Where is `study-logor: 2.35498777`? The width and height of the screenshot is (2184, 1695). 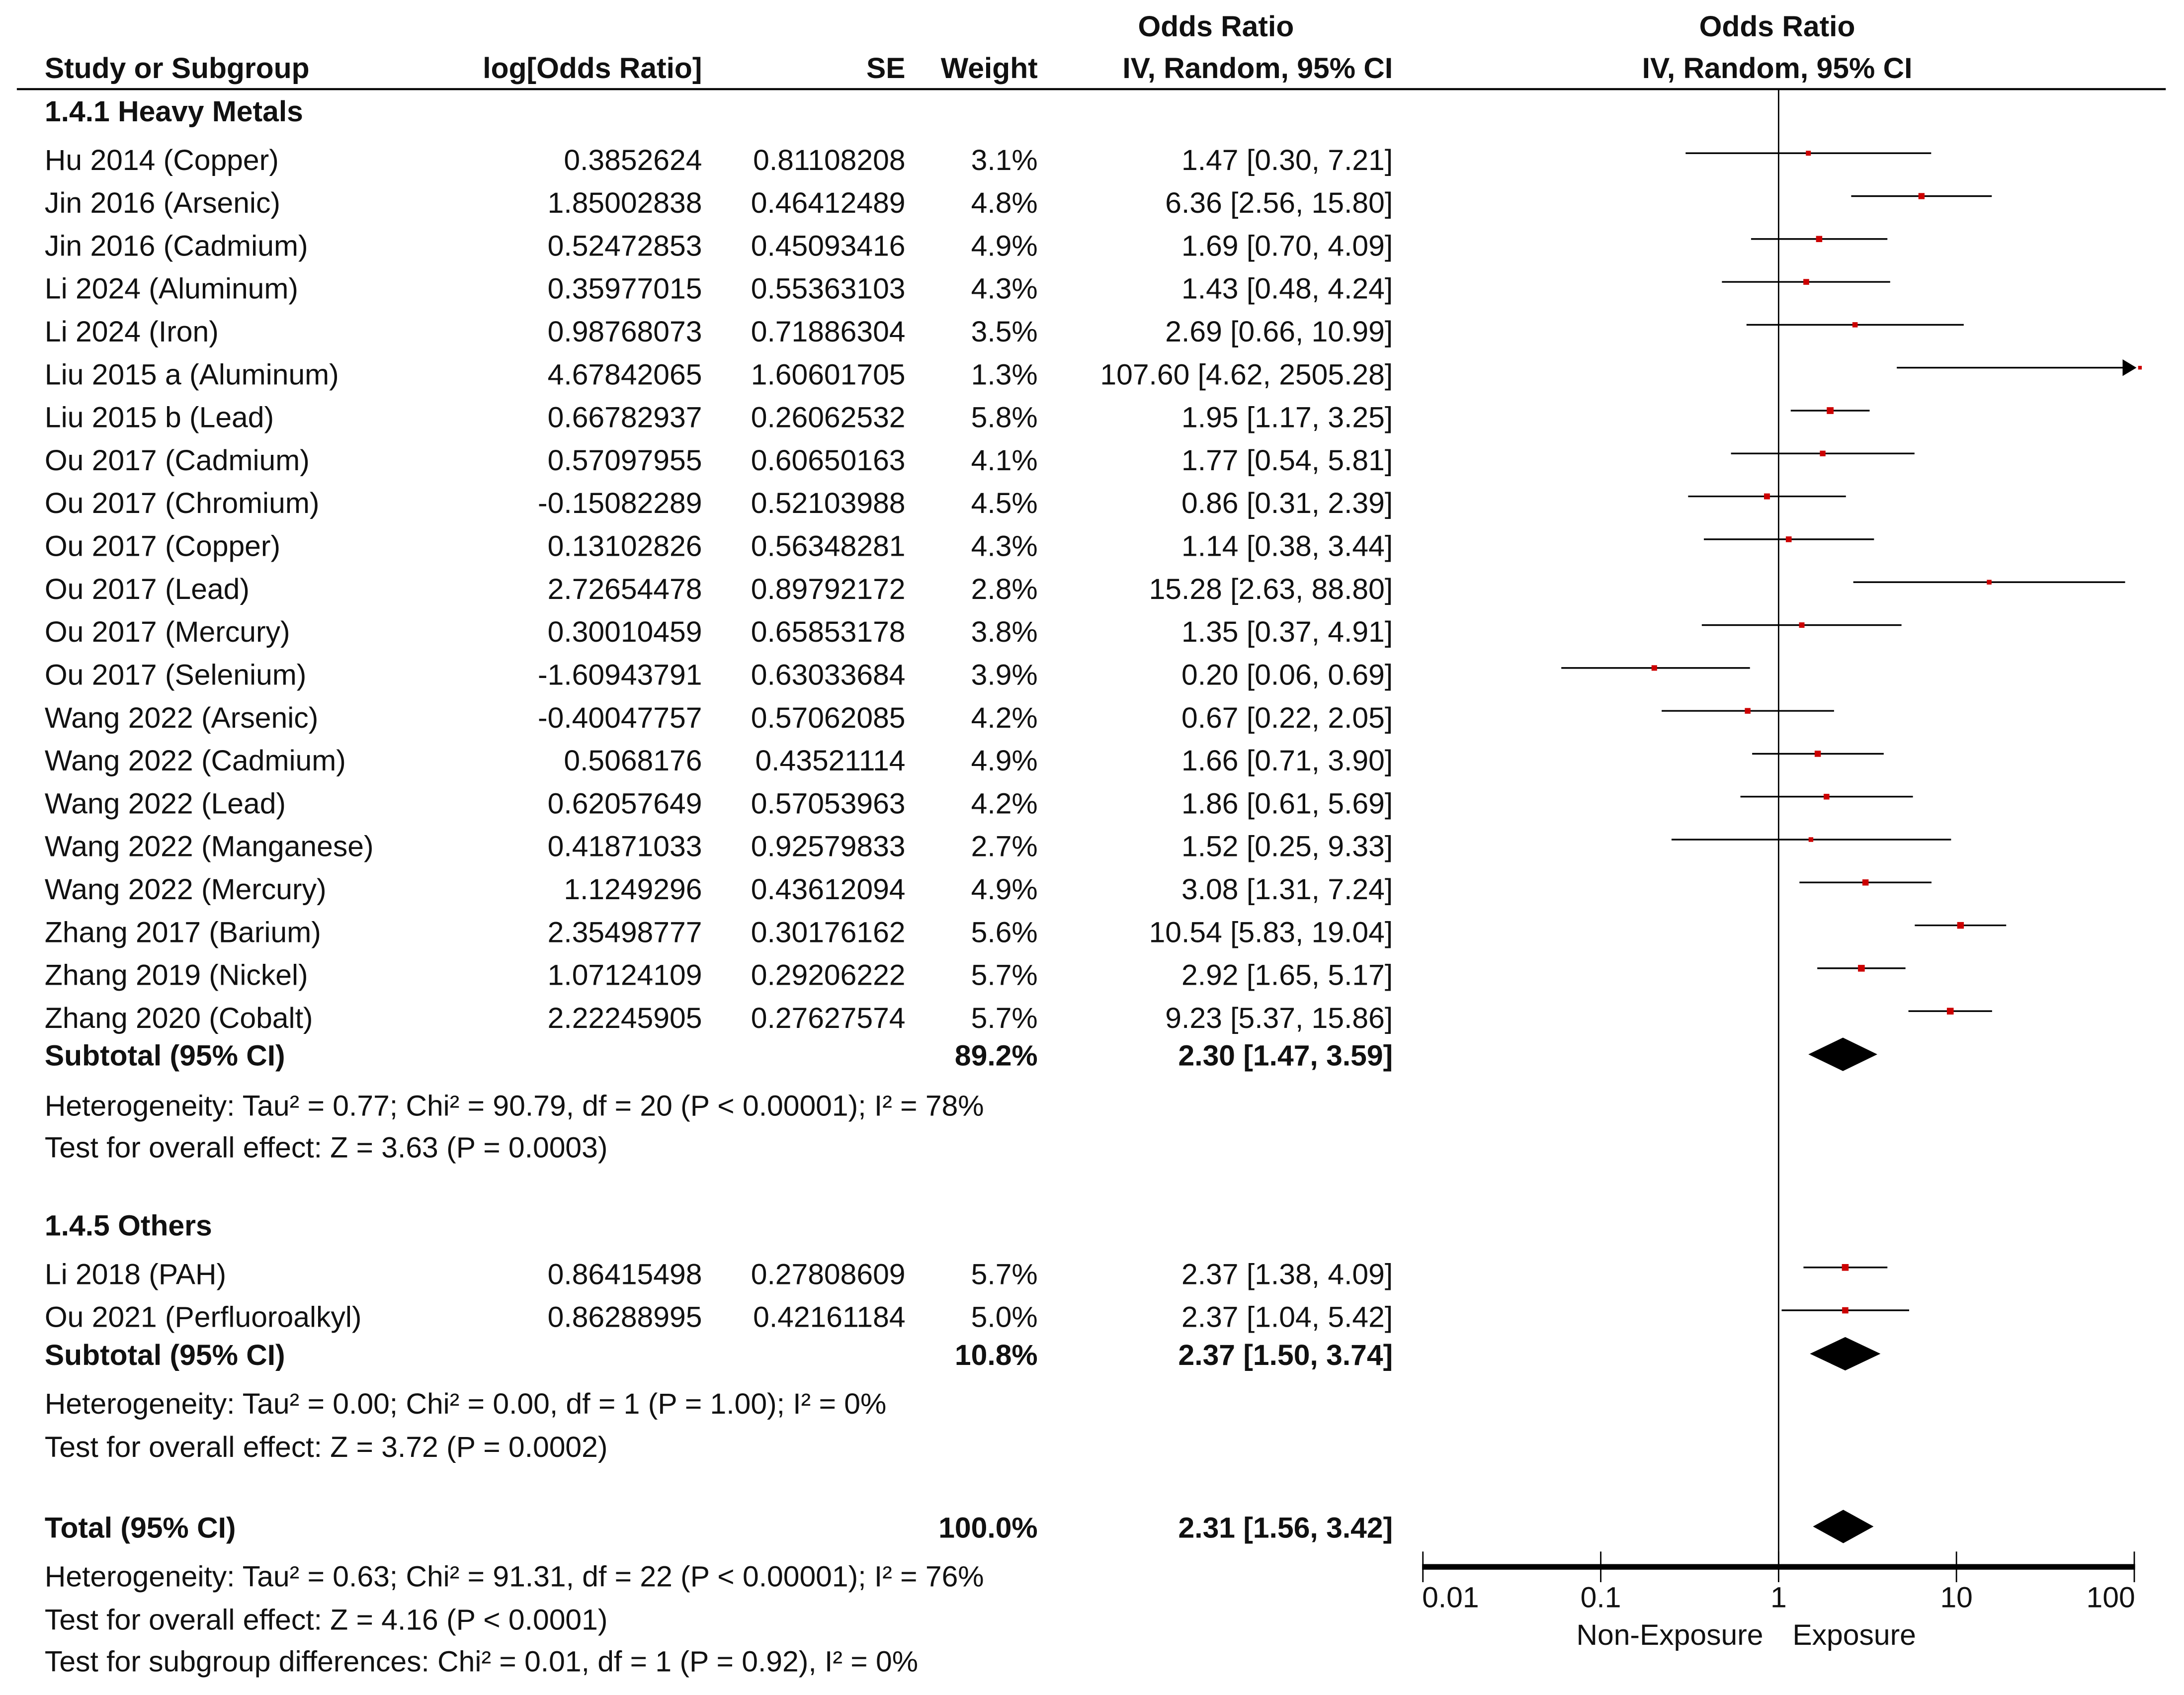
study-logor: 2.35498777 is located at coordinates (625, 932).